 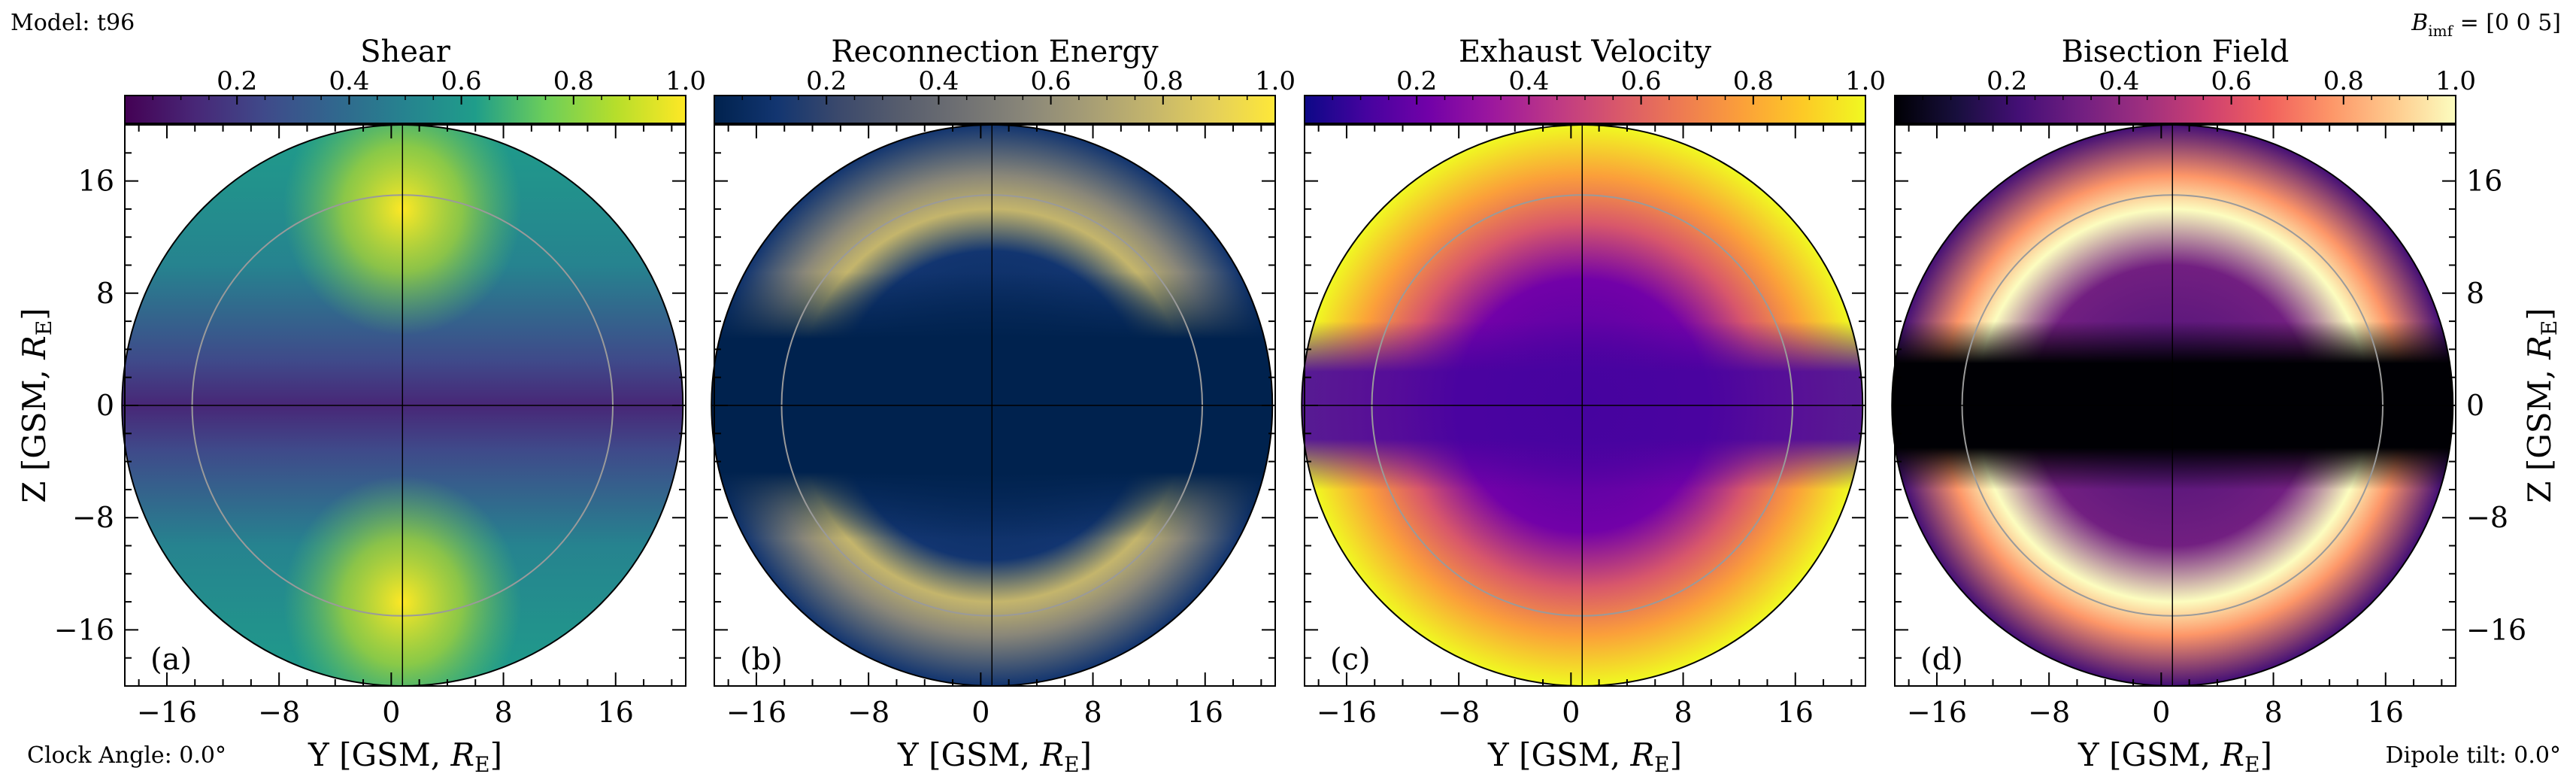 What do you see at coordinates (171, 659) in the screenshot?
I see `panel-label: (a)` at bounding box center [171, 659].